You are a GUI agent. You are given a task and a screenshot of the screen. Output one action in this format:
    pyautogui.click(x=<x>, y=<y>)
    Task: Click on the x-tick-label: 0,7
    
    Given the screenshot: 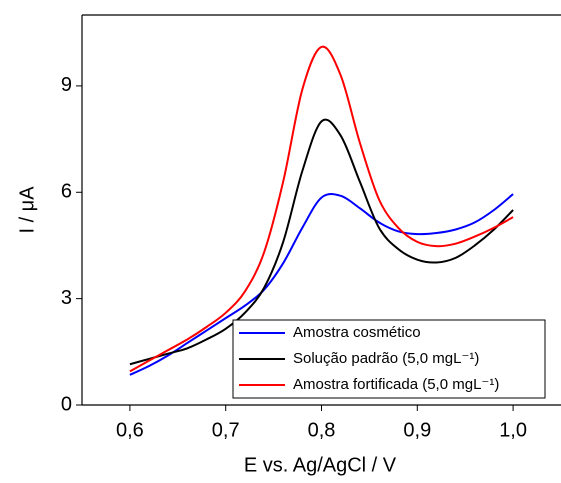 What is the action you would take?
    pyautogui.click(x=226, y=430)
    